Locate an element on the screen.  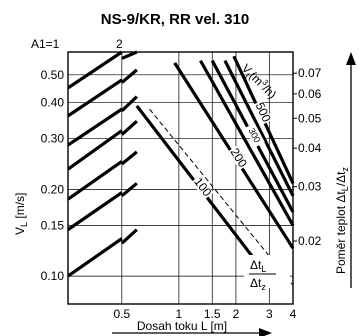
a1-prefix-label: A1=1 is located at coordinates (45, 44).